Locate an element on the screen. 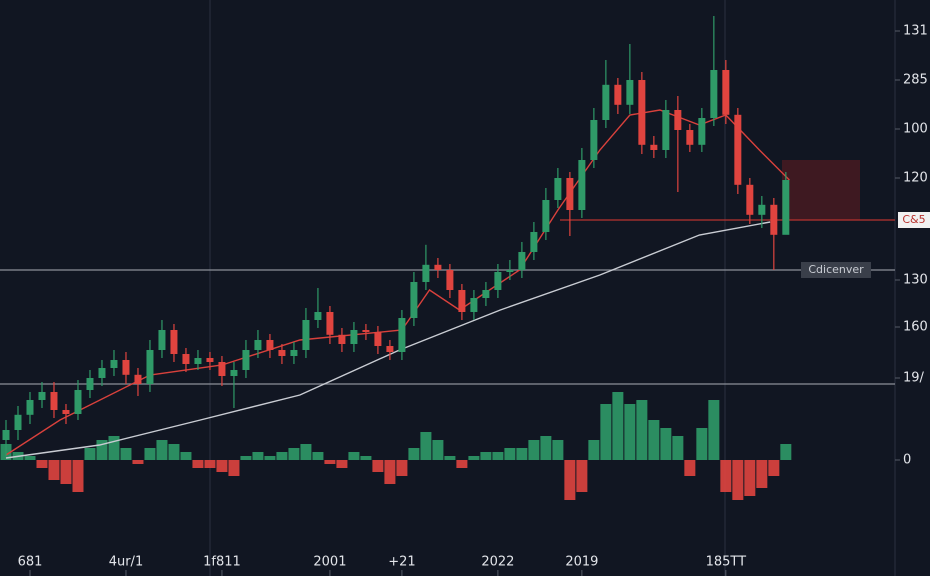  price-label: C&5 is located at coordinates (913, 219).